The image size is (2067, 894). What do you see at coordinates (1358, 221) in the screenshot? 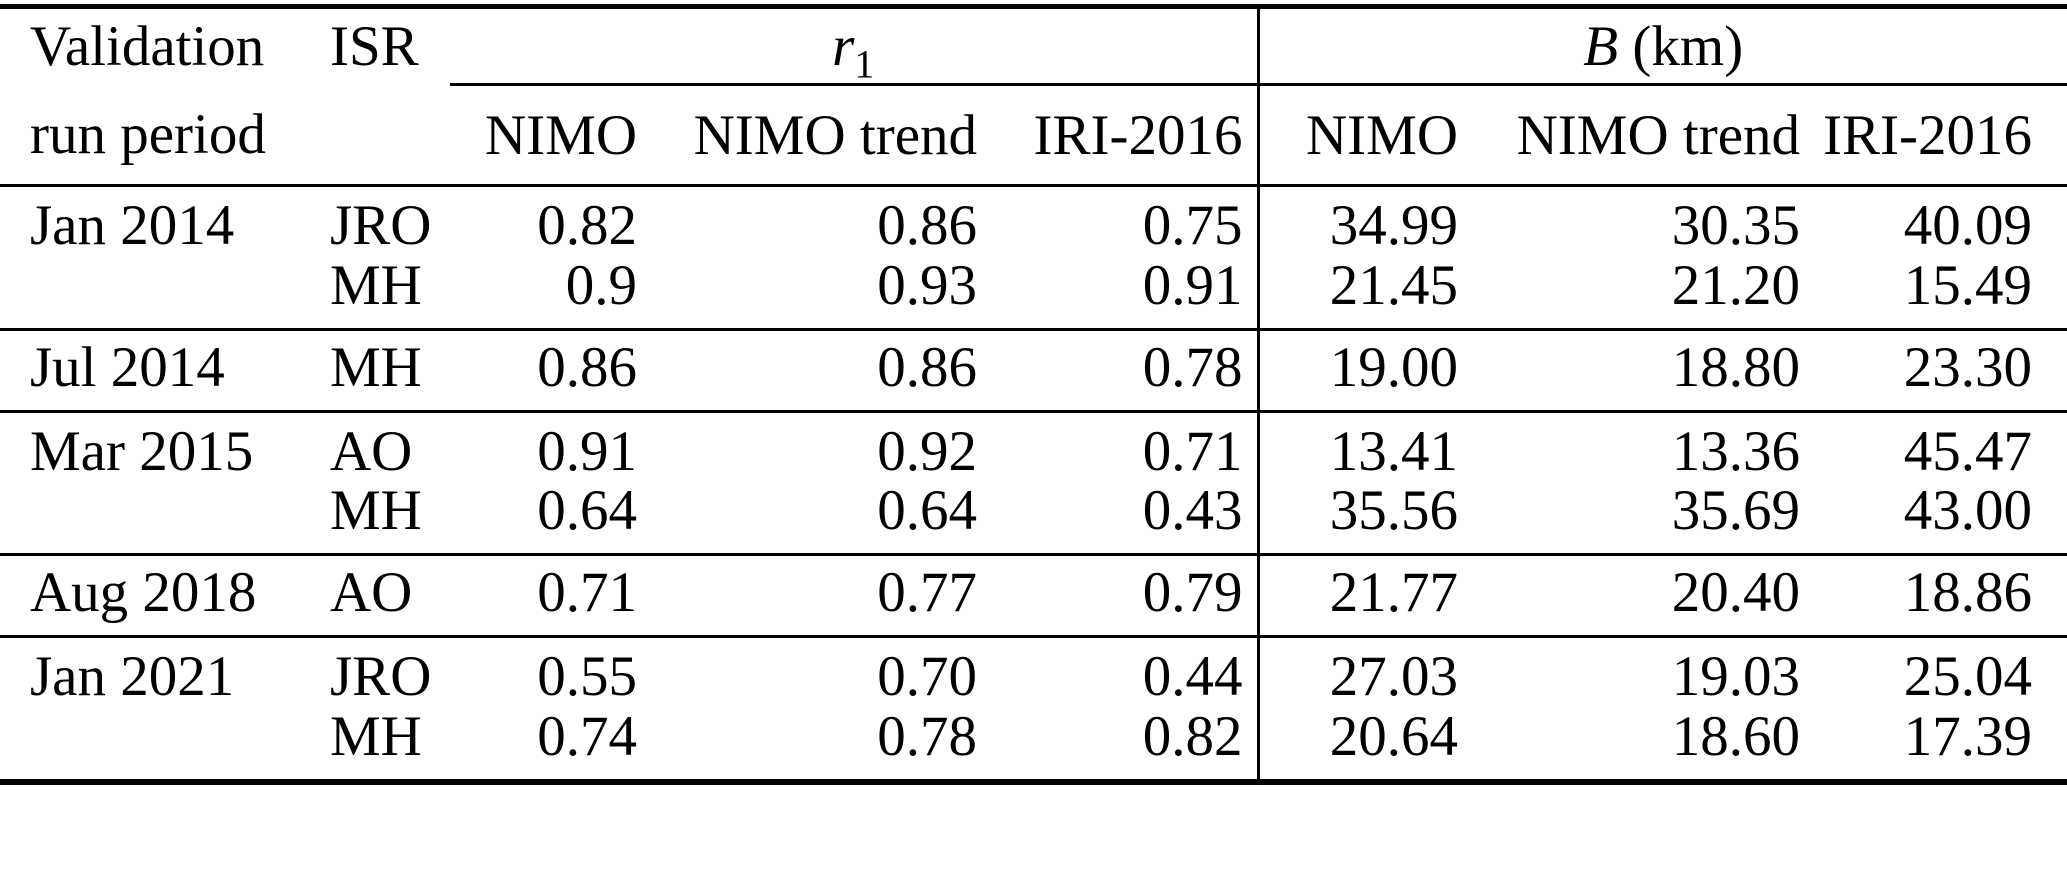
I see `cell-b-nimo: 34.99` at bounding box center [1358, 221].